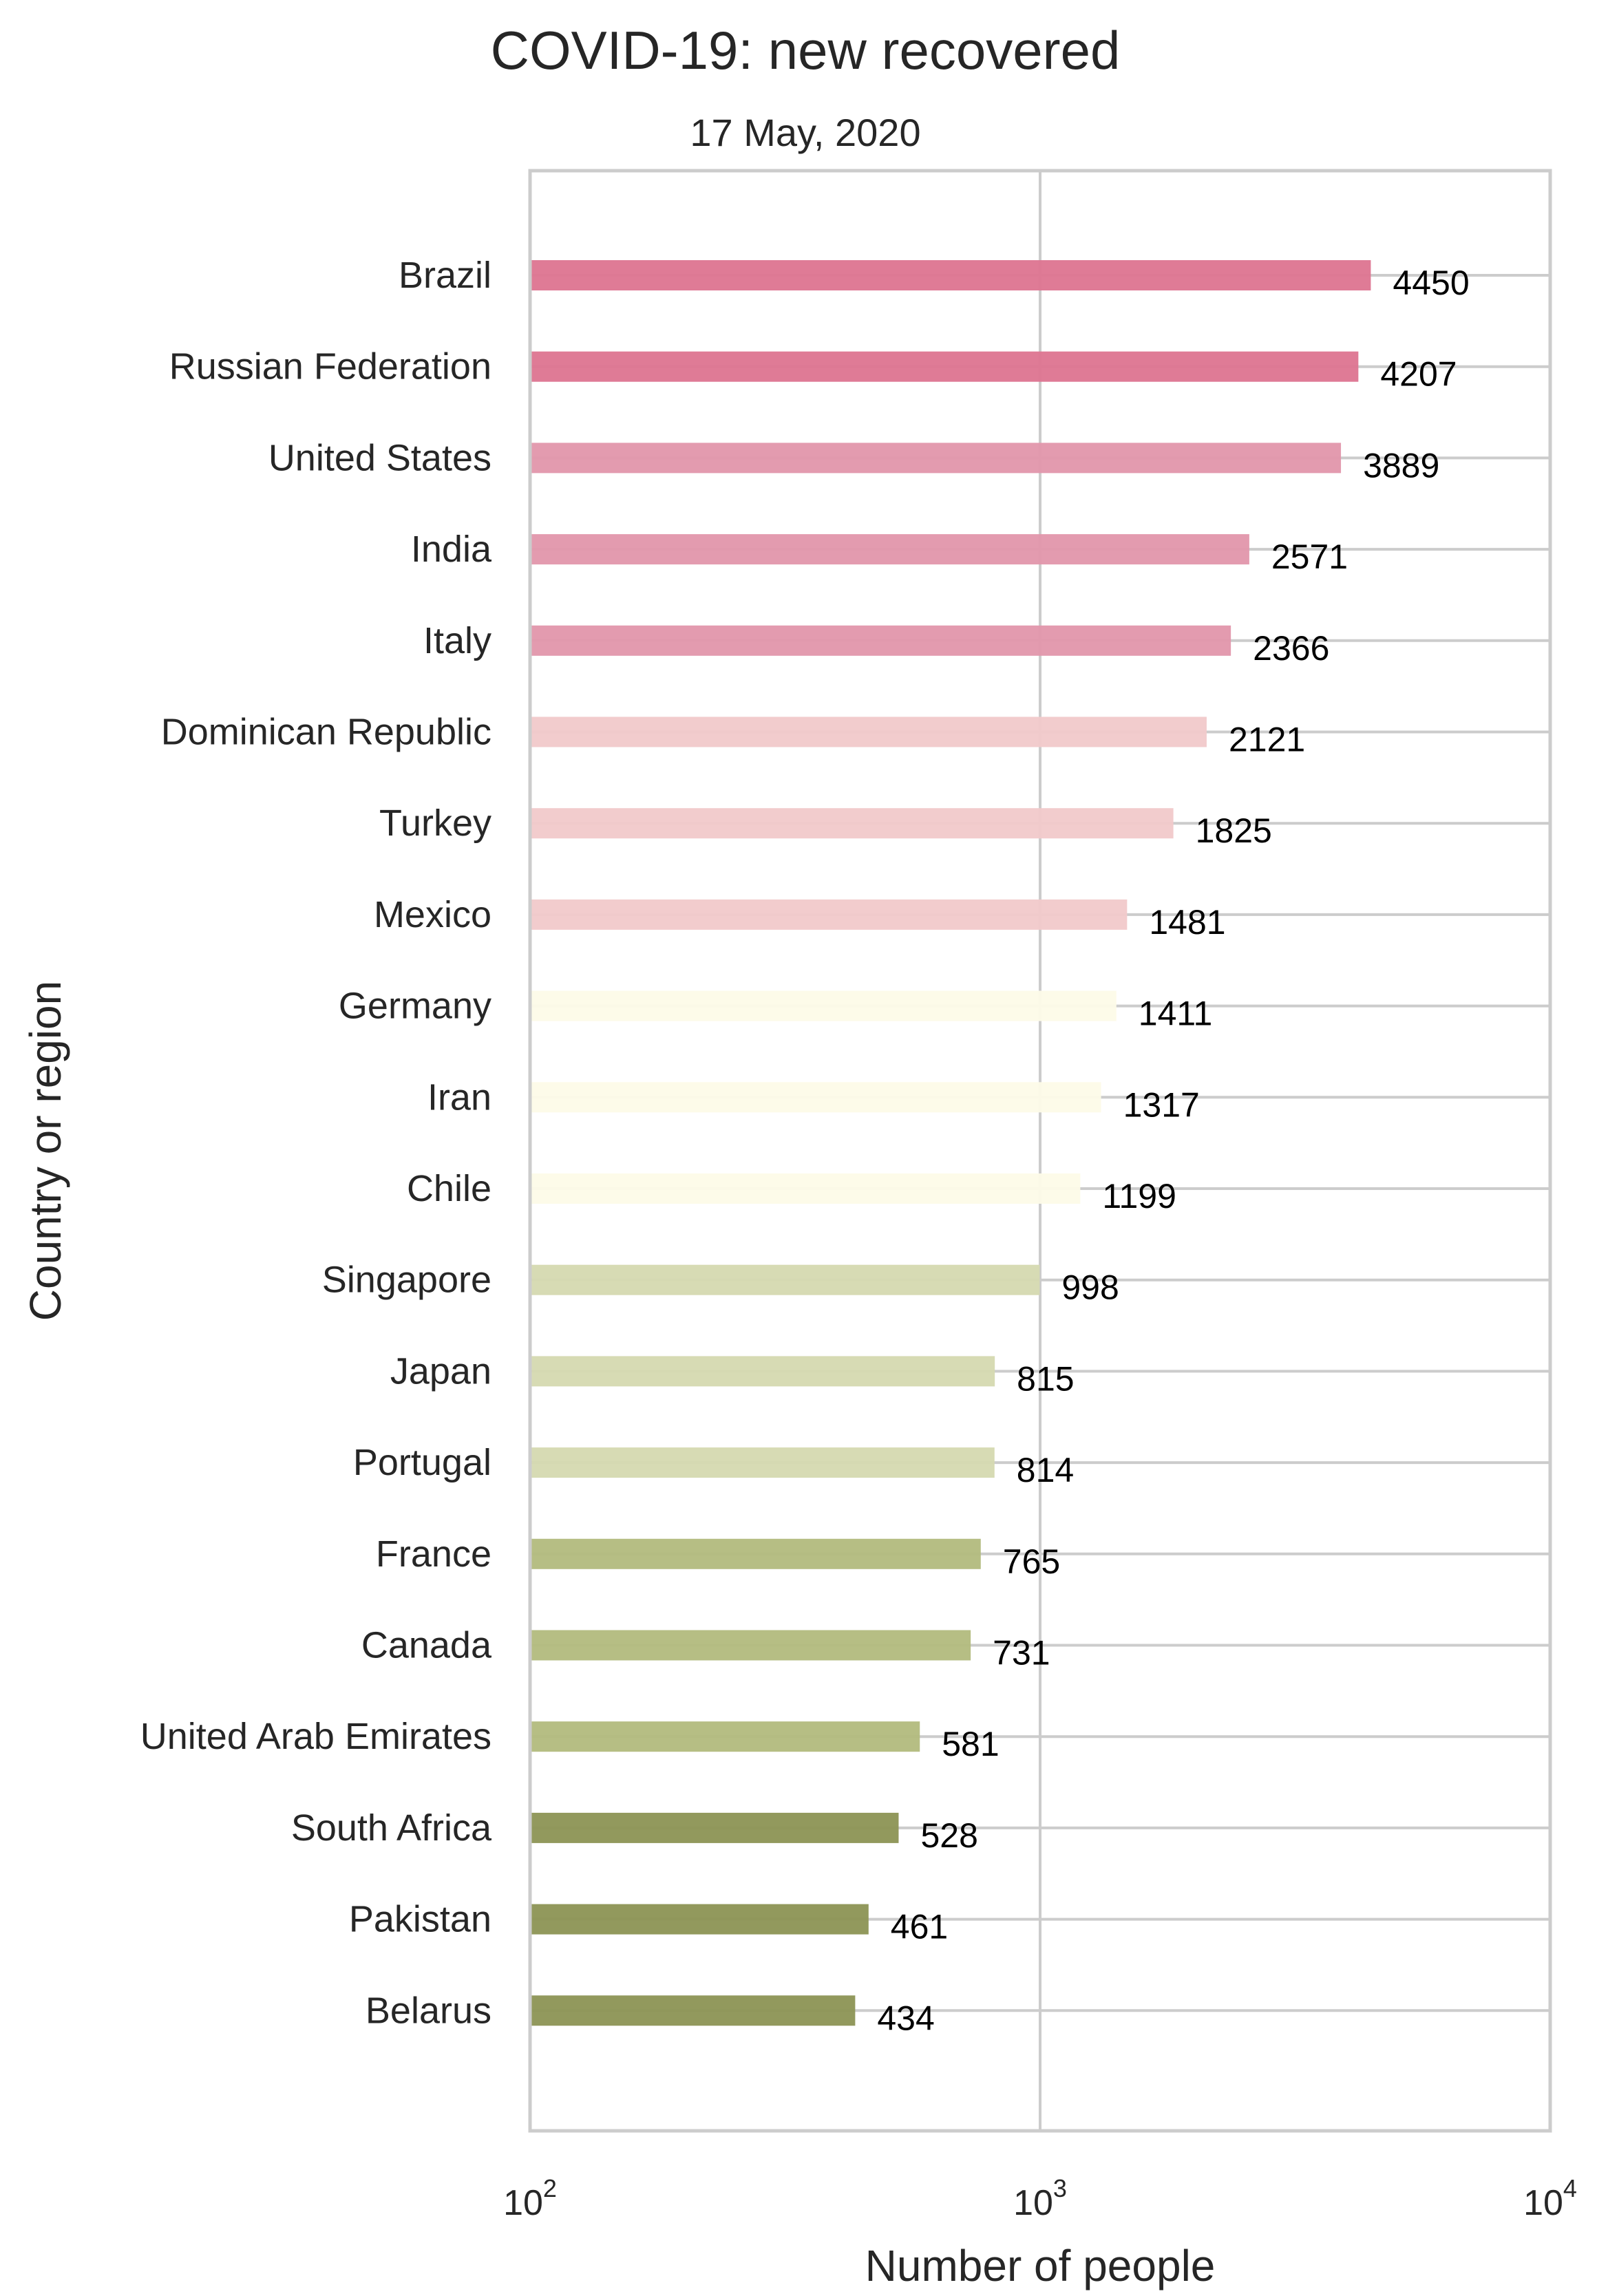  I want to click on value-label: 1825, so click(1234, 831).